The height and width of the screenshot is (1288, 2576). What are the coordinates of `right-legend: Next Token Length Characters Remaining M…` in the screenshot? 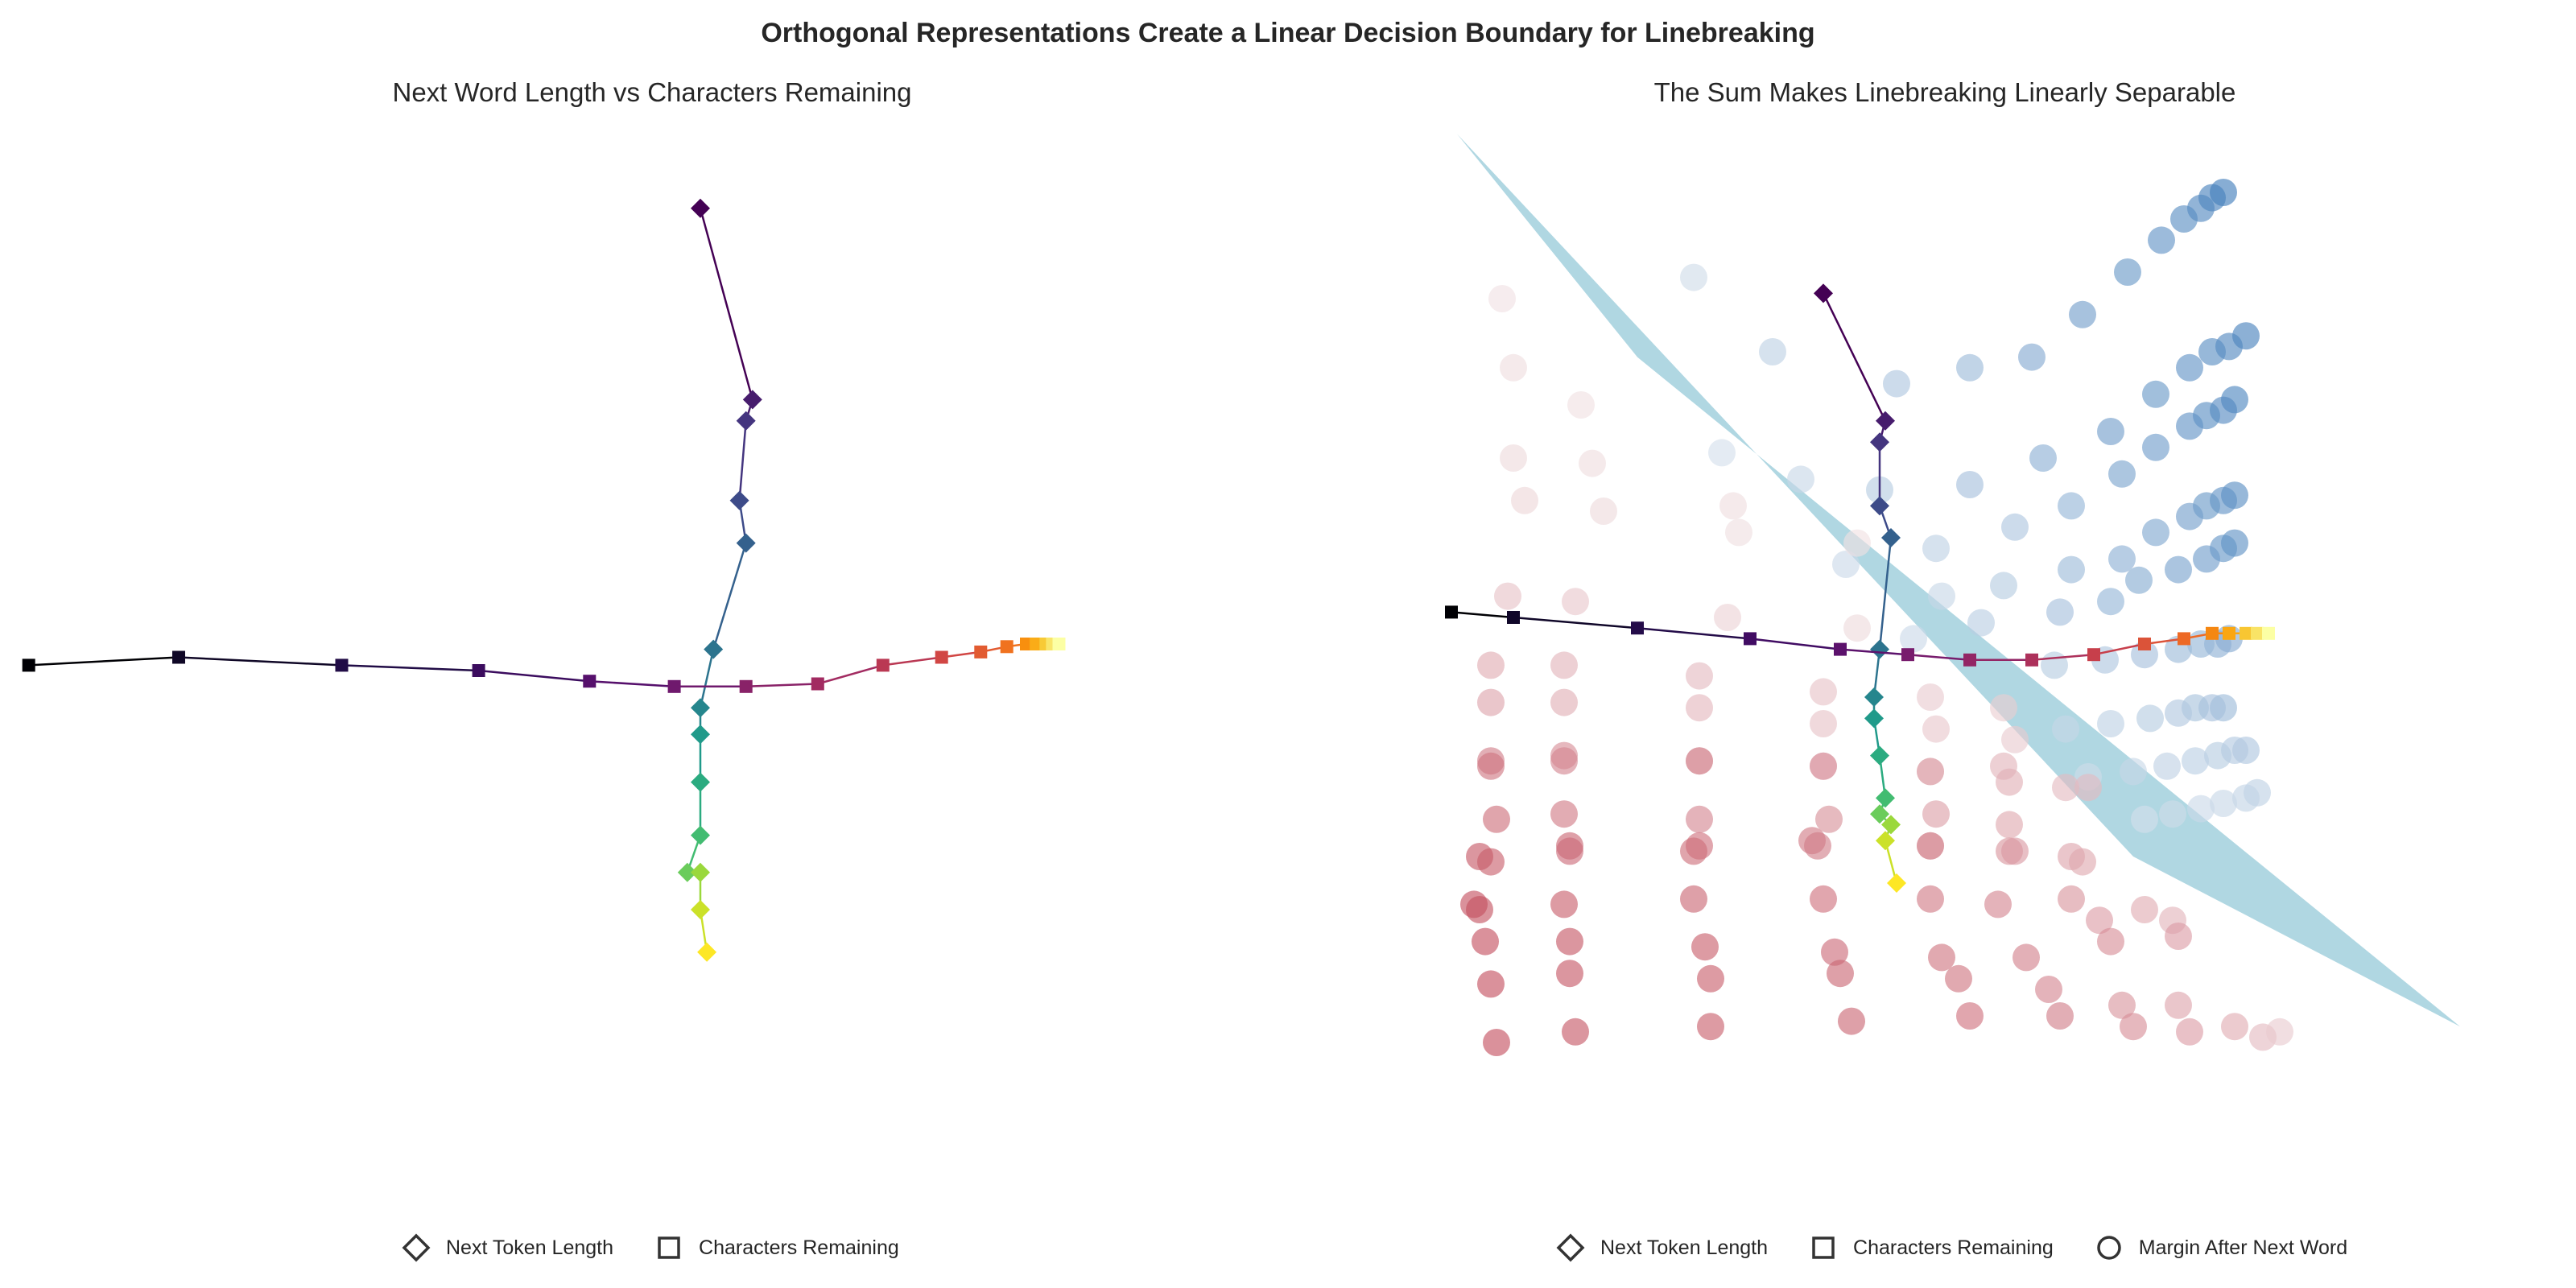 It's located at (1971, 1248).